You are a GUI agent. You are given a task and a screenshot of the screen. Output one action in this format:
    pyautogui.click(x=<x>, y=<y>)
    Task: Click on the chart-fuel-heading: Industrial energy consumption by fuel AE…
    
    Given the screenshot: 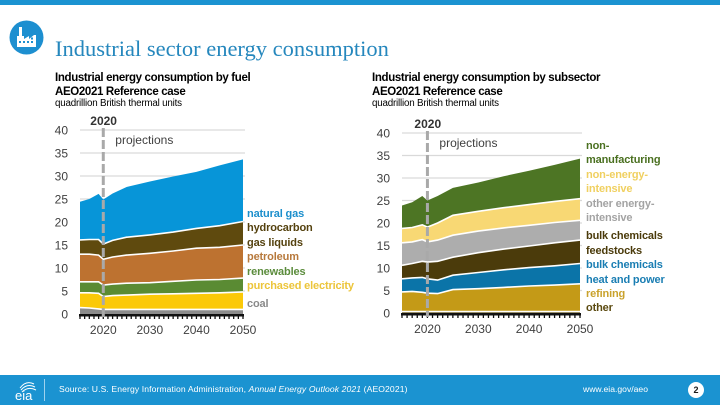 What is the action you would take?
    pyautogui.click(x=153, y=85)
    